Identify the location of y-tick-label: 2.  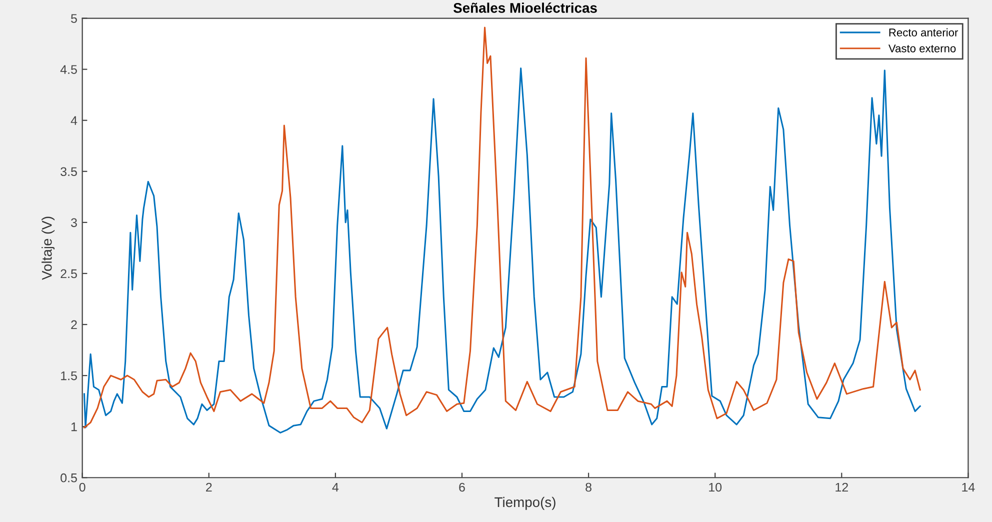
(74, 325).